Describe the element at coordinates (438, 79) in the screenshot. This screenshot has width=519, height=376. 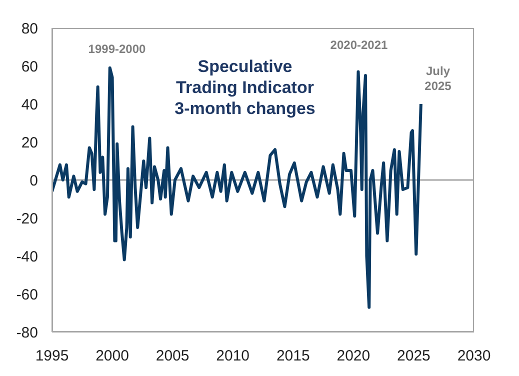
I see `annotation: July 2025` at that location.